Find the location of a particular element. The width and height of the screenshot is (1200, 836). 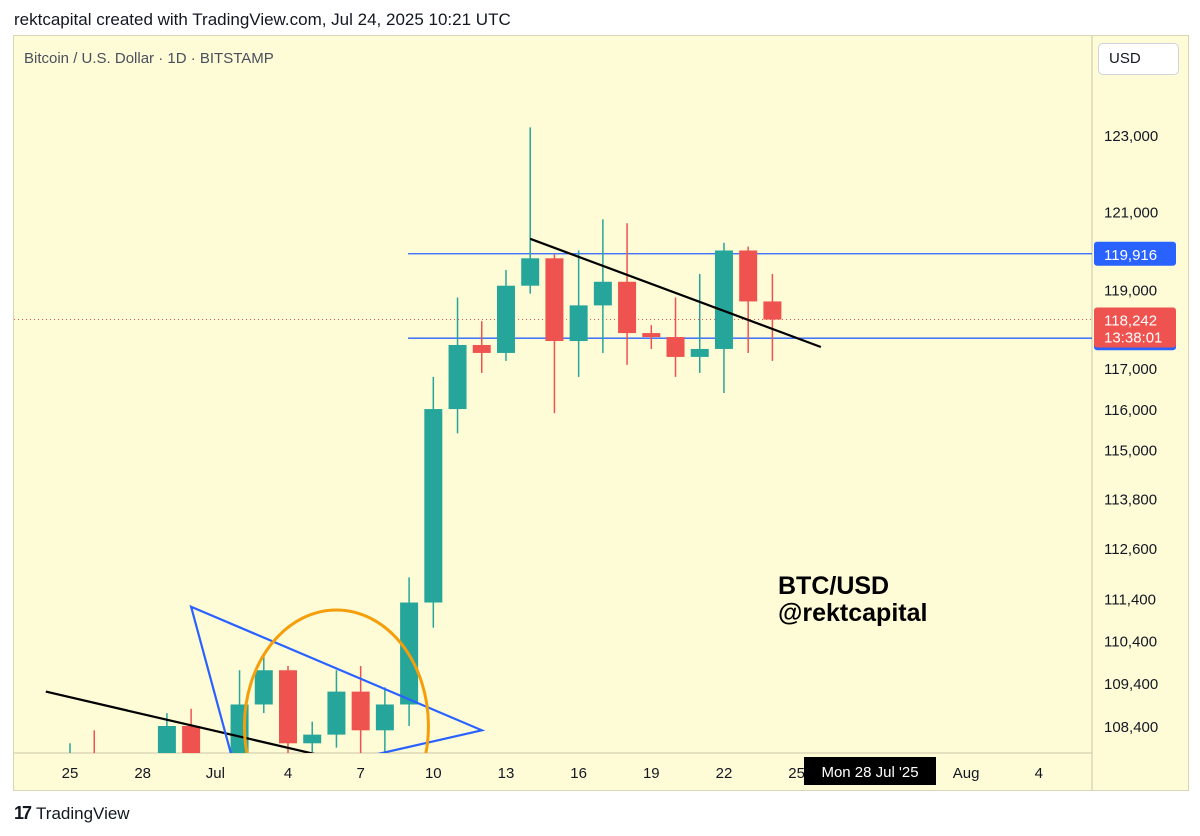

y-tick-label-hidden: 117,000 is located at coordinates (1130, 369).